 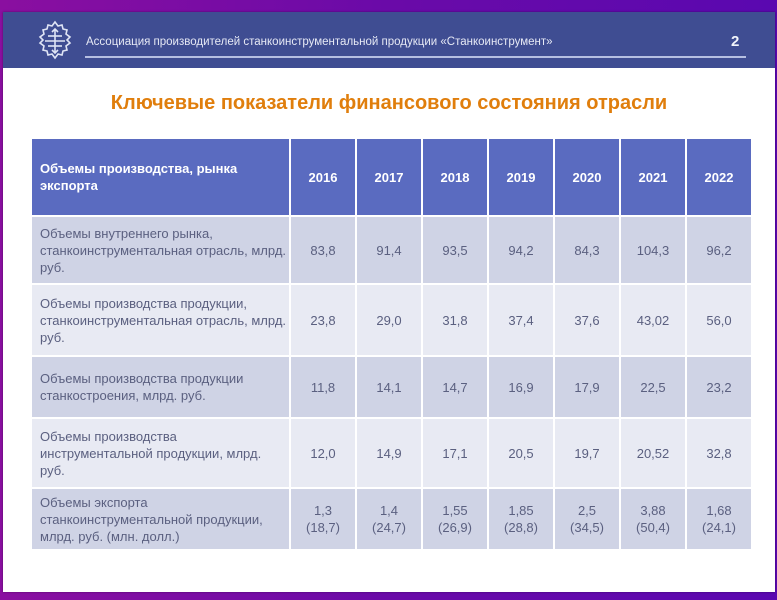 I want to click on gear-snowflake-logo-icon, so click(x=55, y=40).